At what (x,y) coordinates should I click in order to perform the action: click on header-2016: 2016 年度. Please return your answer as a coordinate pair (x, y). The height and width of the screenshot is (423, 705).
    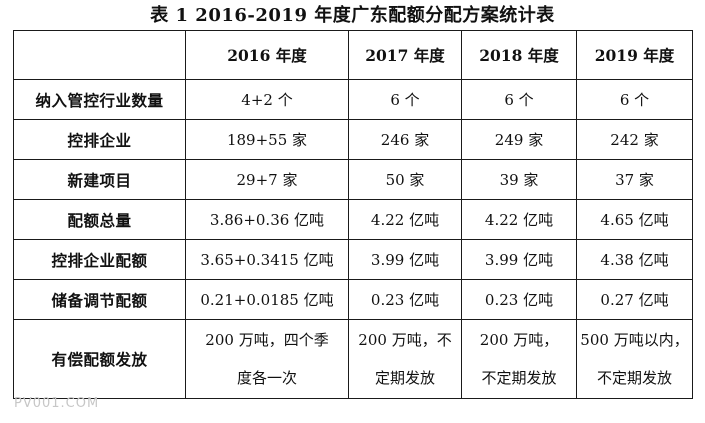
    Looking at the image, I should click on (267, 55).